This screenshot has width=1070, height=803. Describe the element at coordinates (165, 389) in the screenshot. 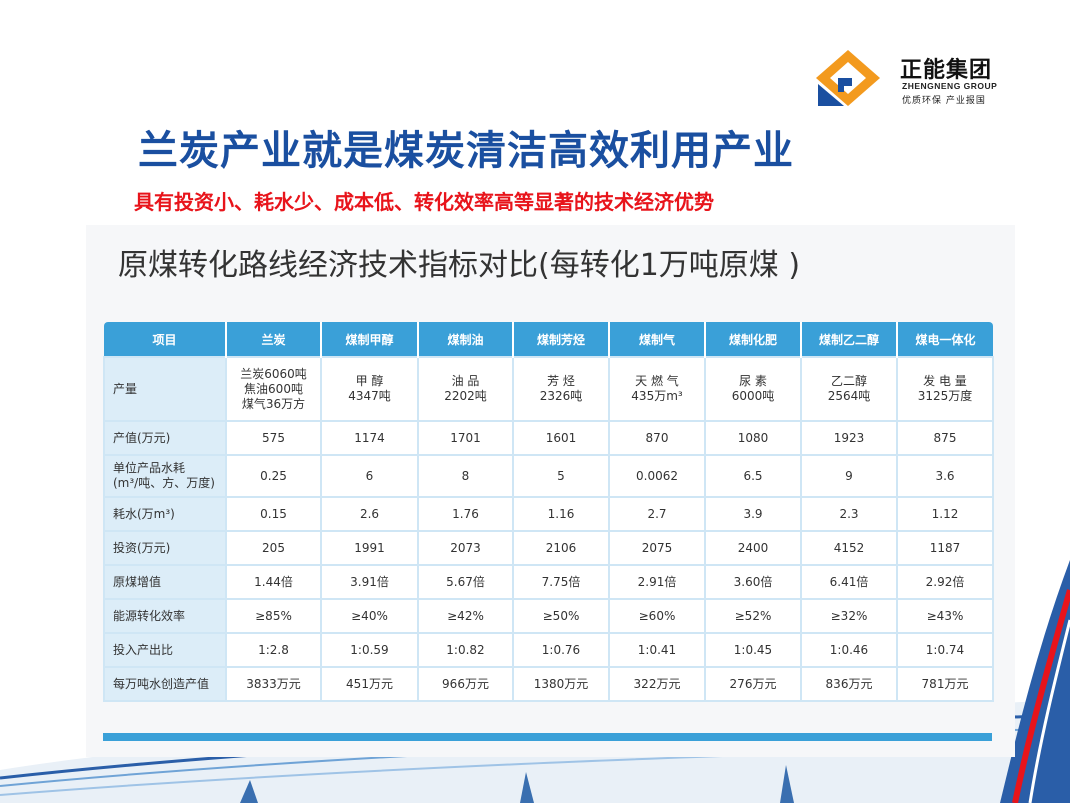

I see `row-label: 产量` at that location.